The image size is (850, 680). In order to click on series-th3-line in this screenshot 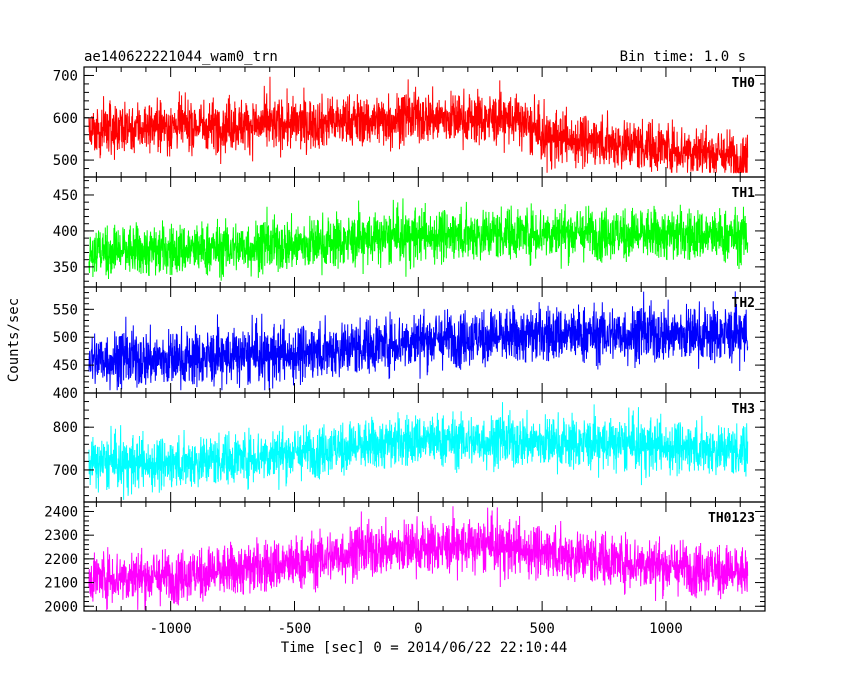, I will do `click(418, 451)`.